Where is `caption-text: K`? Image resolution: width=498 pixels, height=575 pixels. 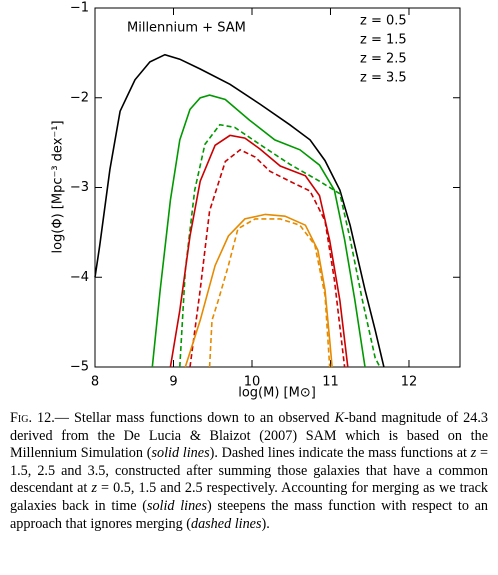 caption-text: K is located at coordinates (339, 418).